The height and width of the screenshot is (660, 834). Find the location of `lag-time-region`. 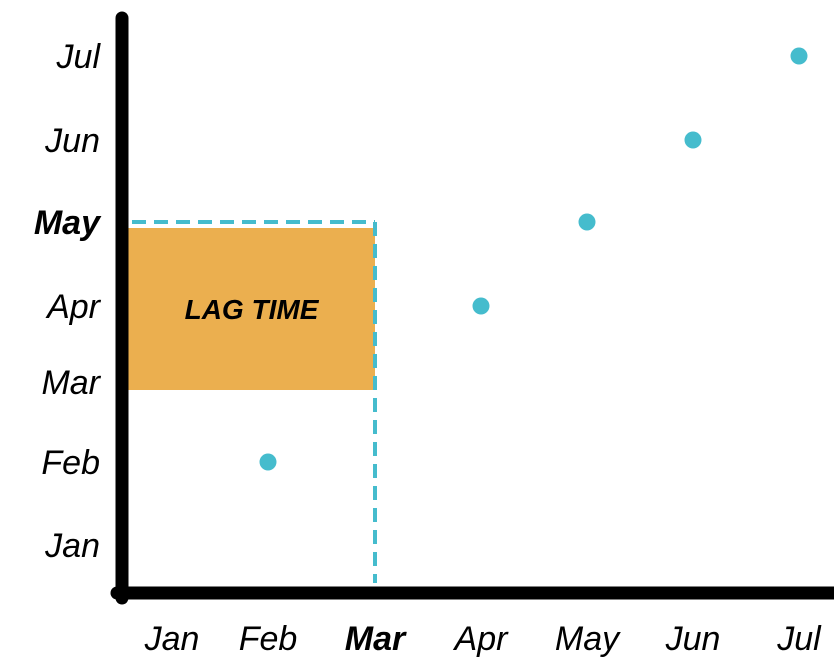

lag-time-region is located at coordinates (251, 309).